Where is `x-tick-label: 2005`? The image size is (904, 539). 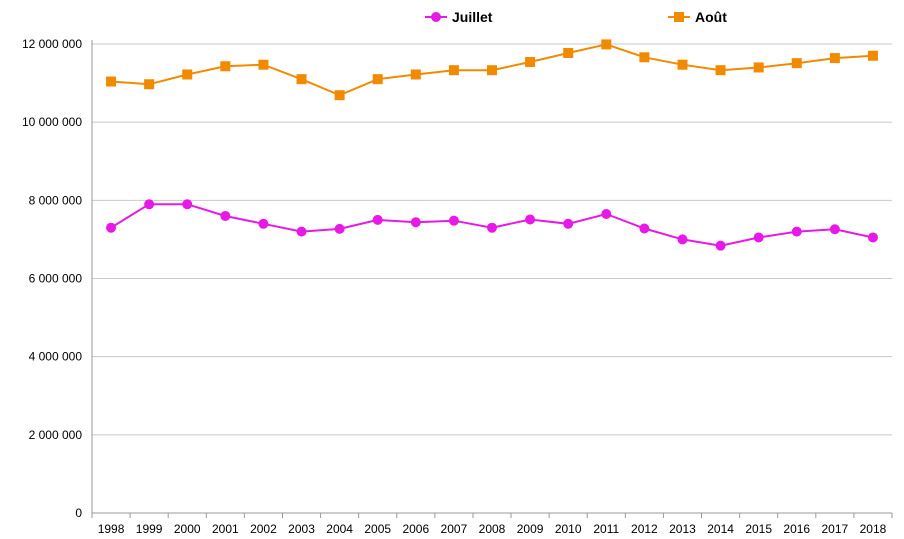 x-tick-label: 2005 is located at coordinates (377, 529).